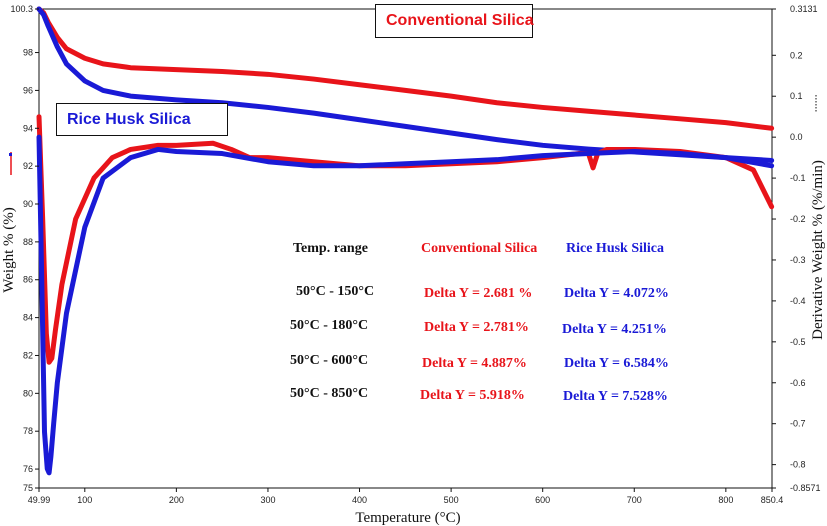  I want to click on left-y-tick-label: 76, so click(28, 469).